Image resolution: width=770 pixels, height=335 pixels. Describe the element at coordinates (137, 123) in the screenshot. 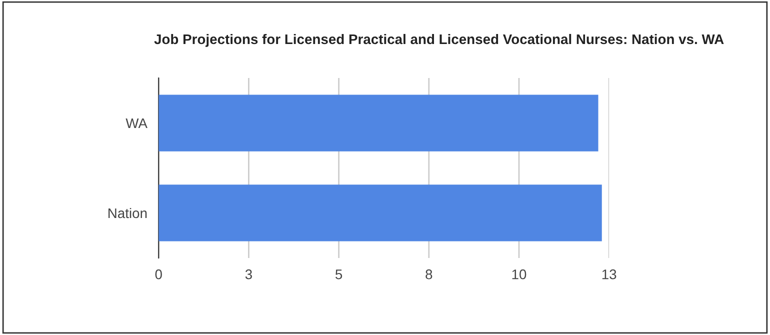

I see `y-tick-label: WA` at that location.